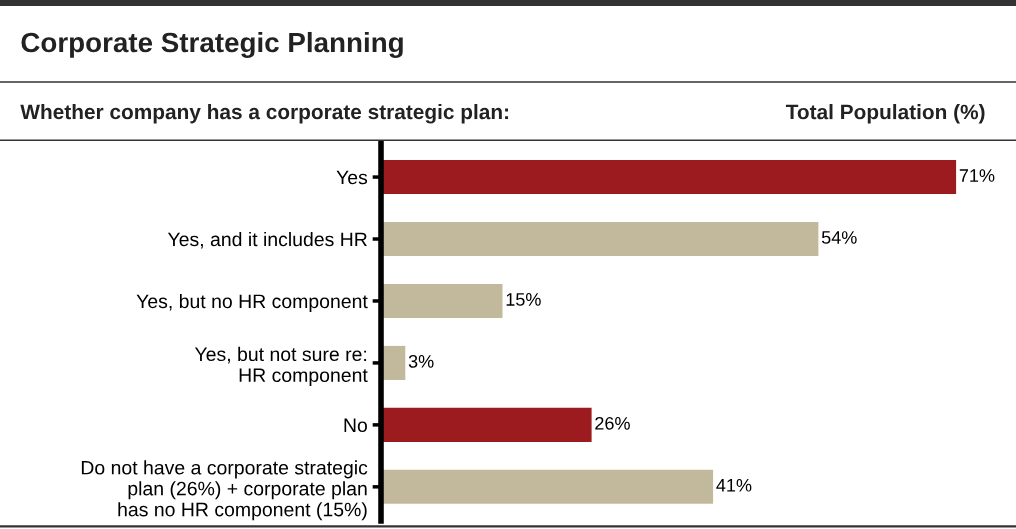 The image size is (1016, 529). What do you see at coordinates (523, 299) in the screenshot?
I see `data-label: 15%` at bounding box center [523, 299].